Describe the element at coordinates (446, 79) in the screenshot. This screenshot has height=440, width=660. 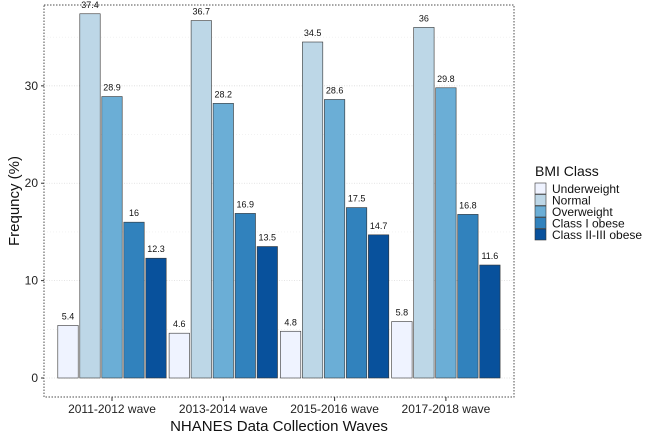
I see `data-label: 29.8` at that location.